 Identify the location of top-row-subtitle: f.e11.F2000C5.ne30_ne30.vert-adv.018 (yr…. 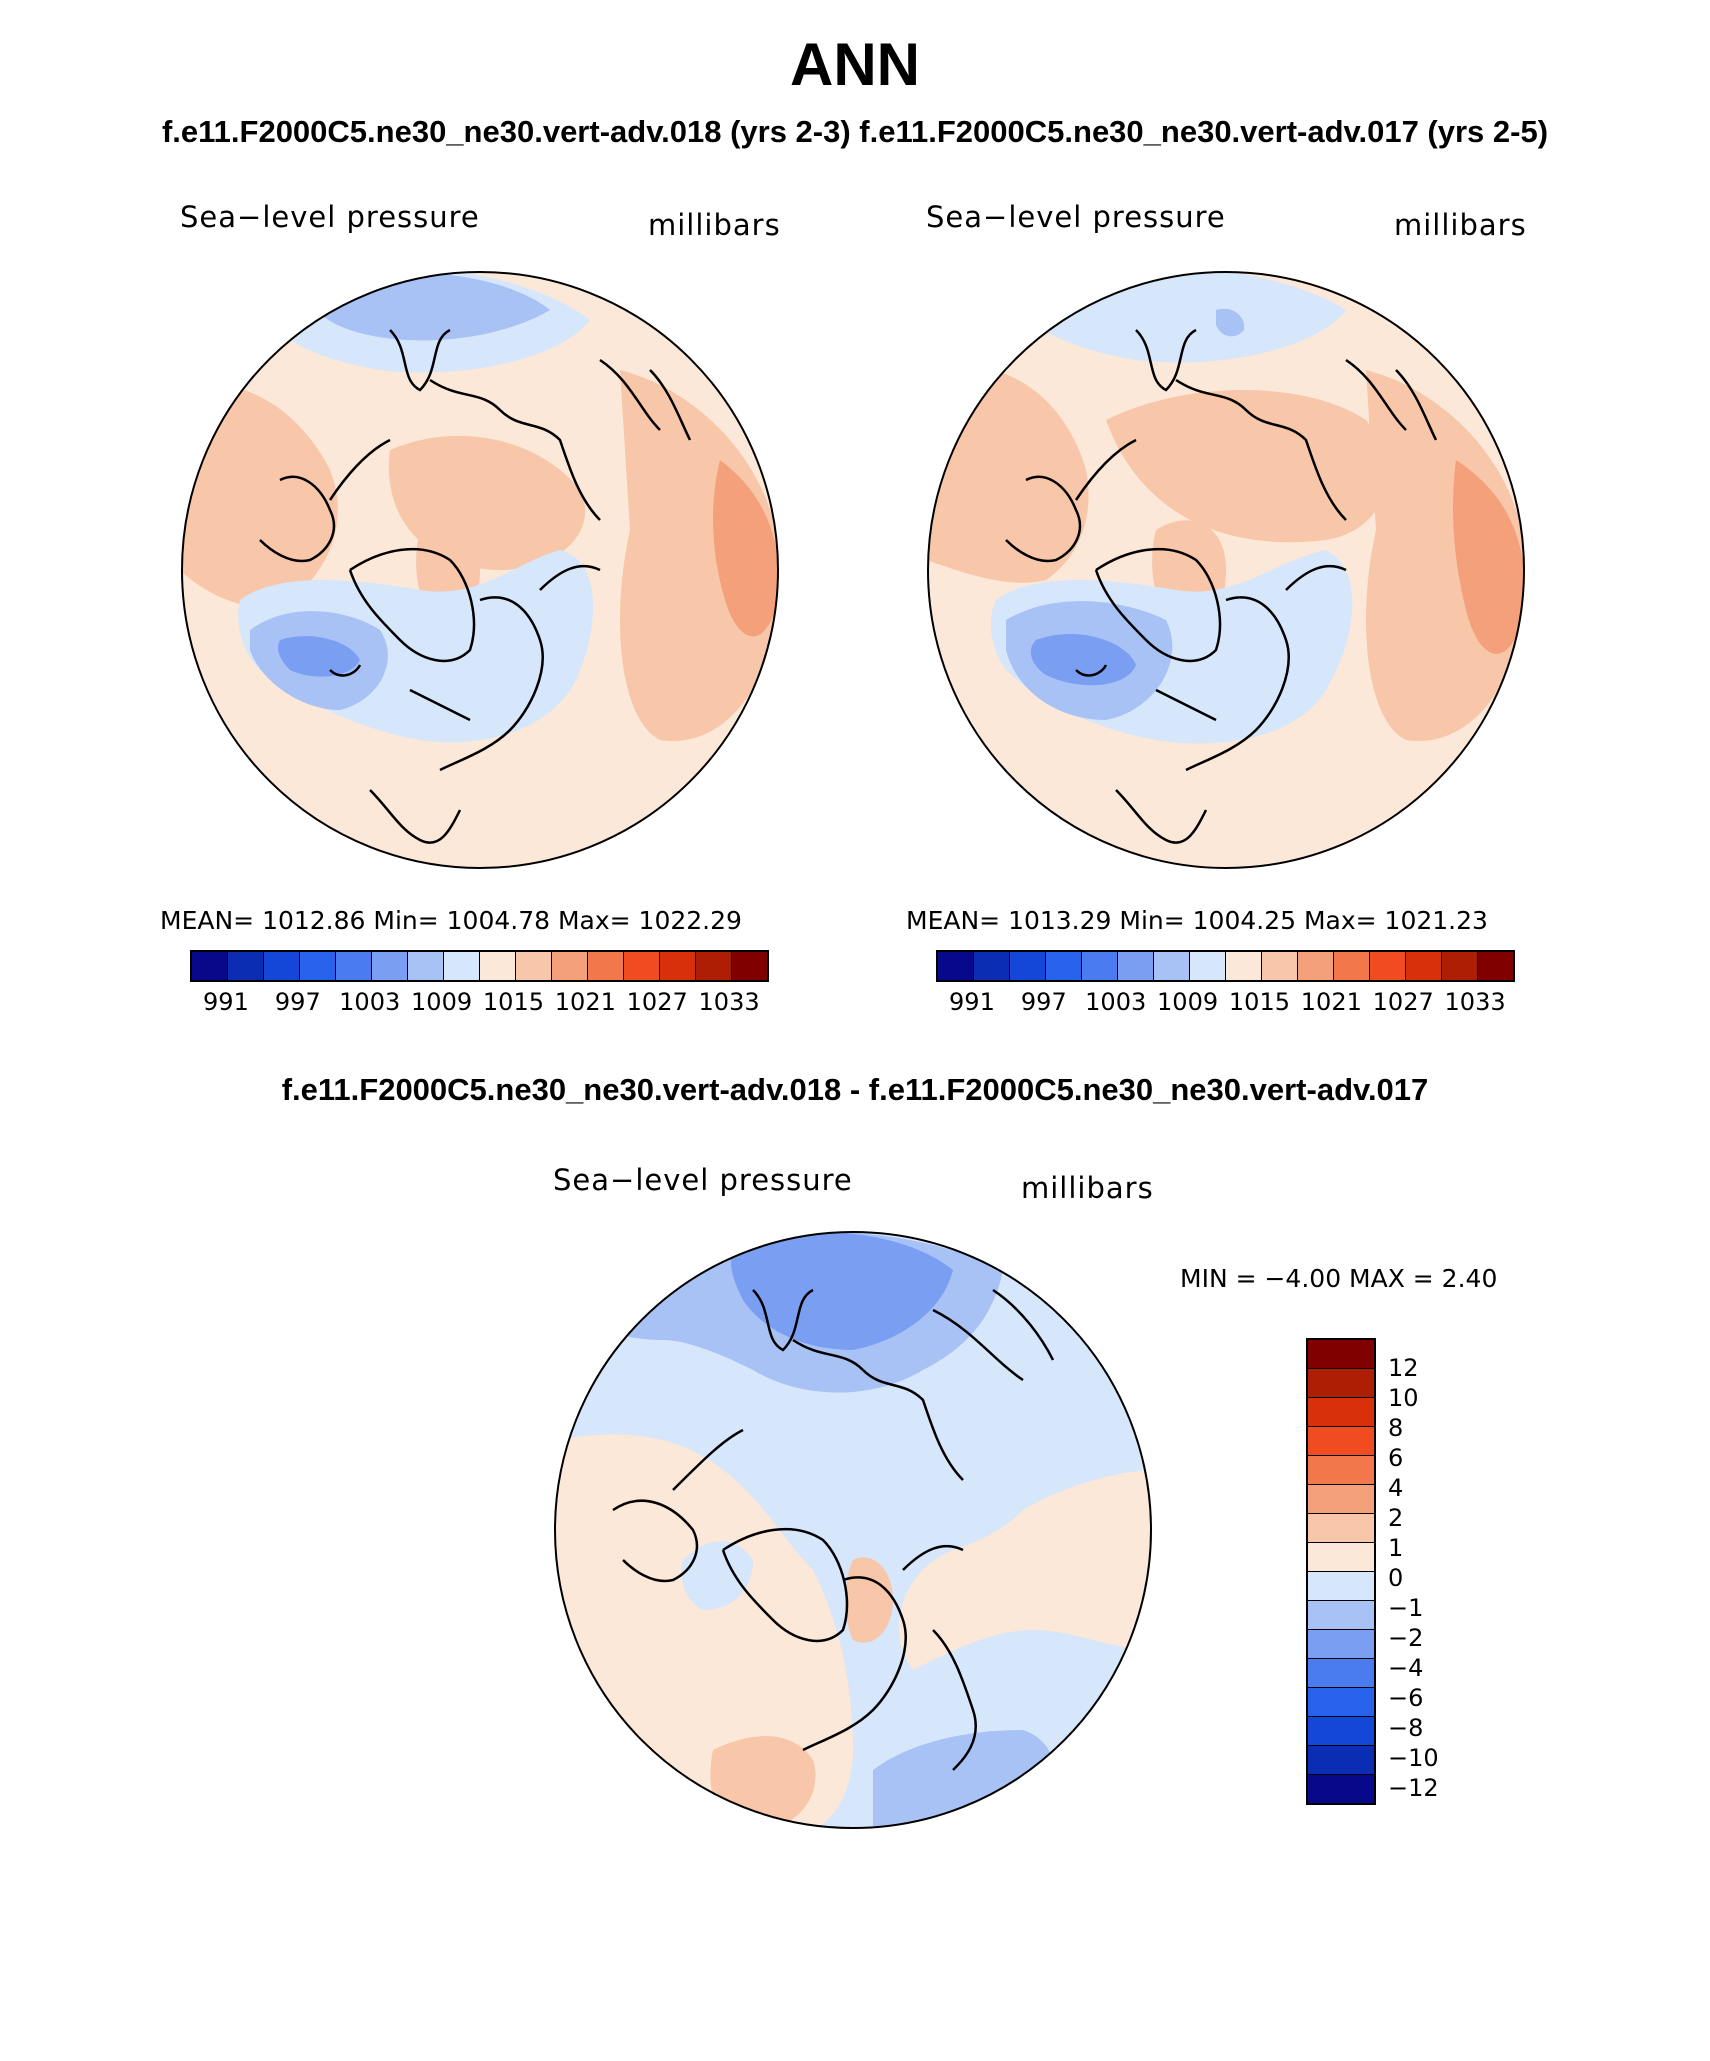
(855, 131).